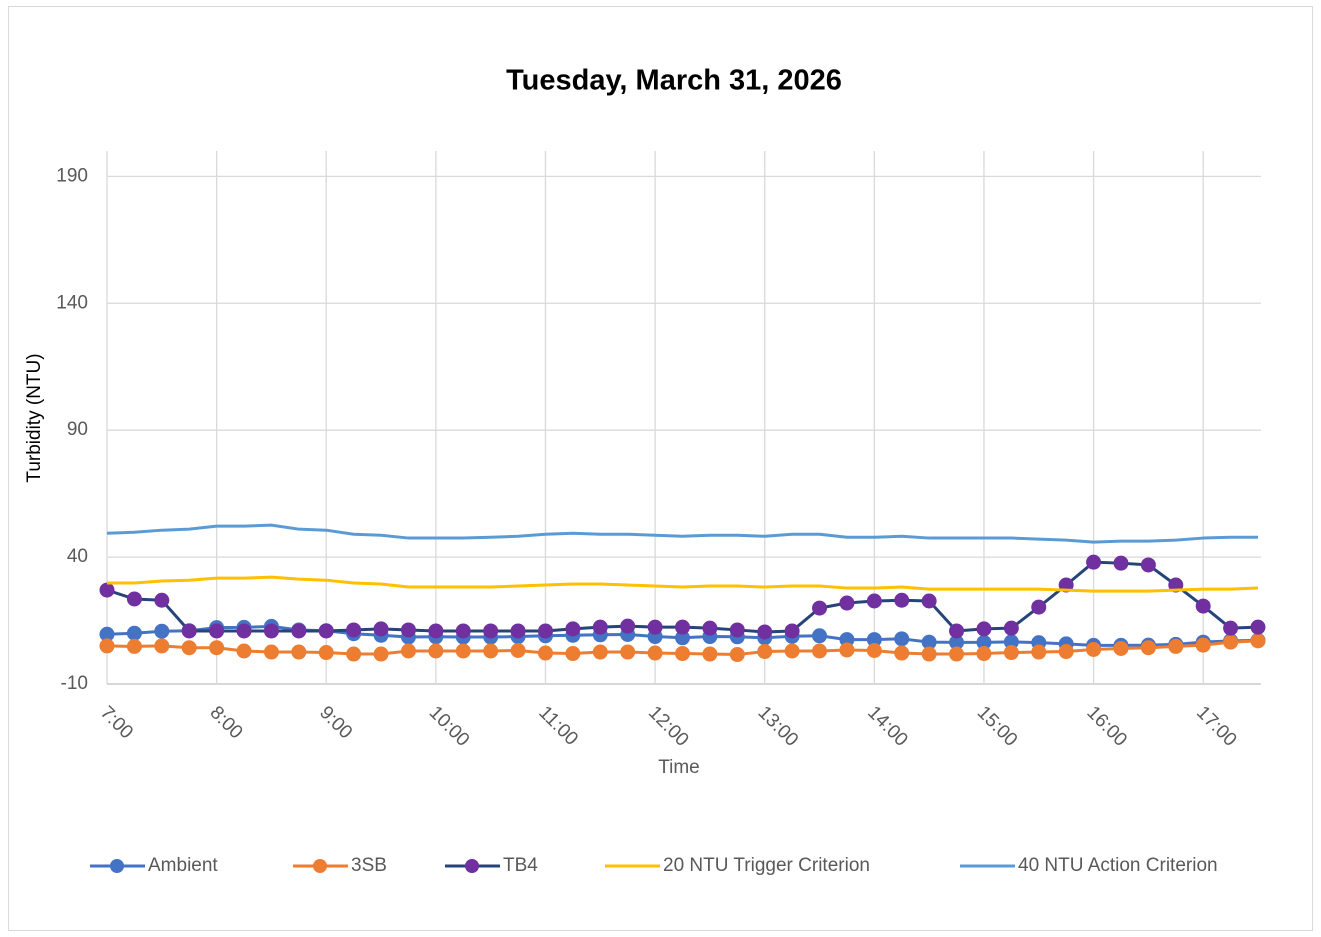  What do you see at coordinates (766, 865) in the screenshot?
I see `legend-label: 20 NTU Trigger Criterion` at bounding box center [766, 865].